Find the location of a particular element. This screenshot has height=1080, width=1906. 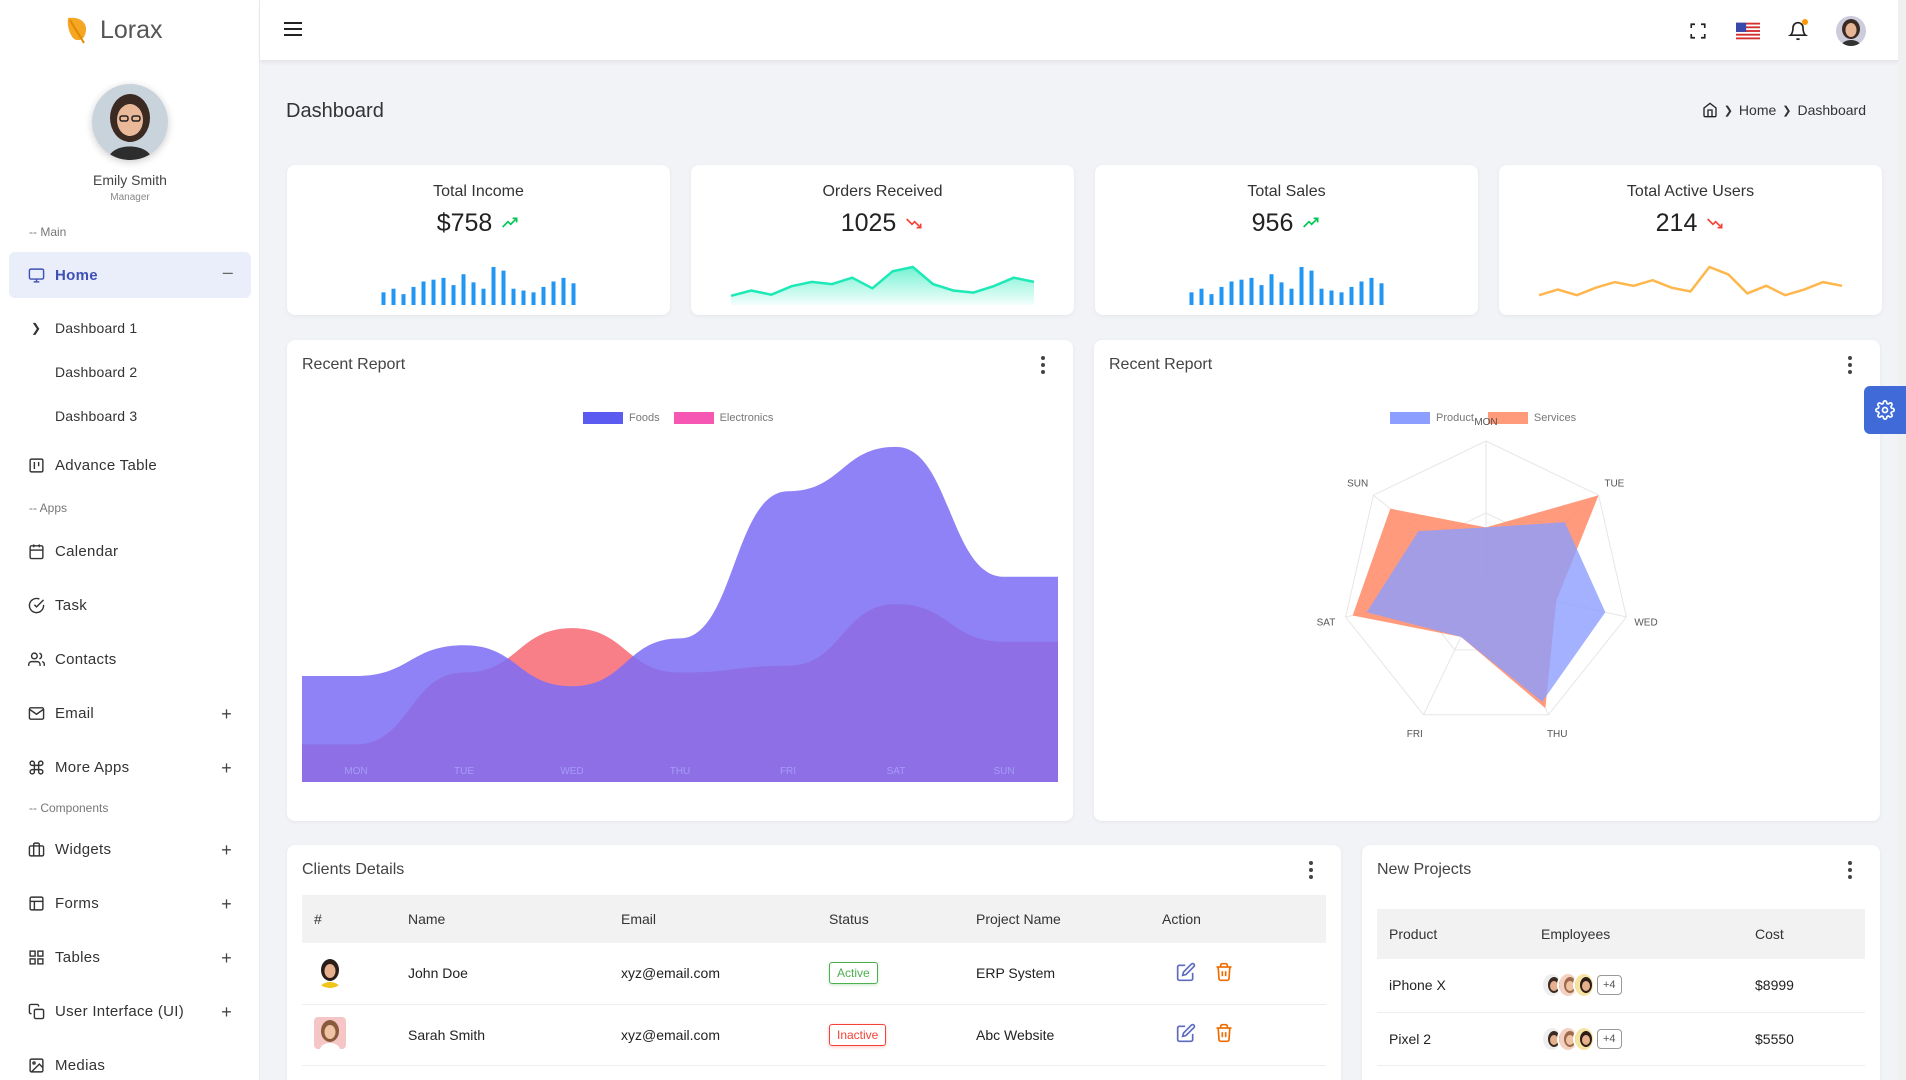

sidebar-item-advance-table: Advance Table is located at coordinates (130, 465).